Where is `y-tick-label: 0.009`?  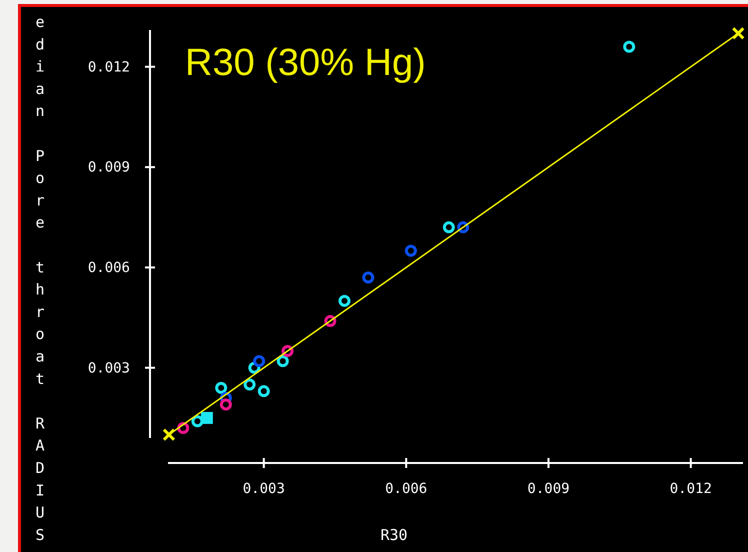
y-tick-label: 0.009 is located at coordinates (109, 168).